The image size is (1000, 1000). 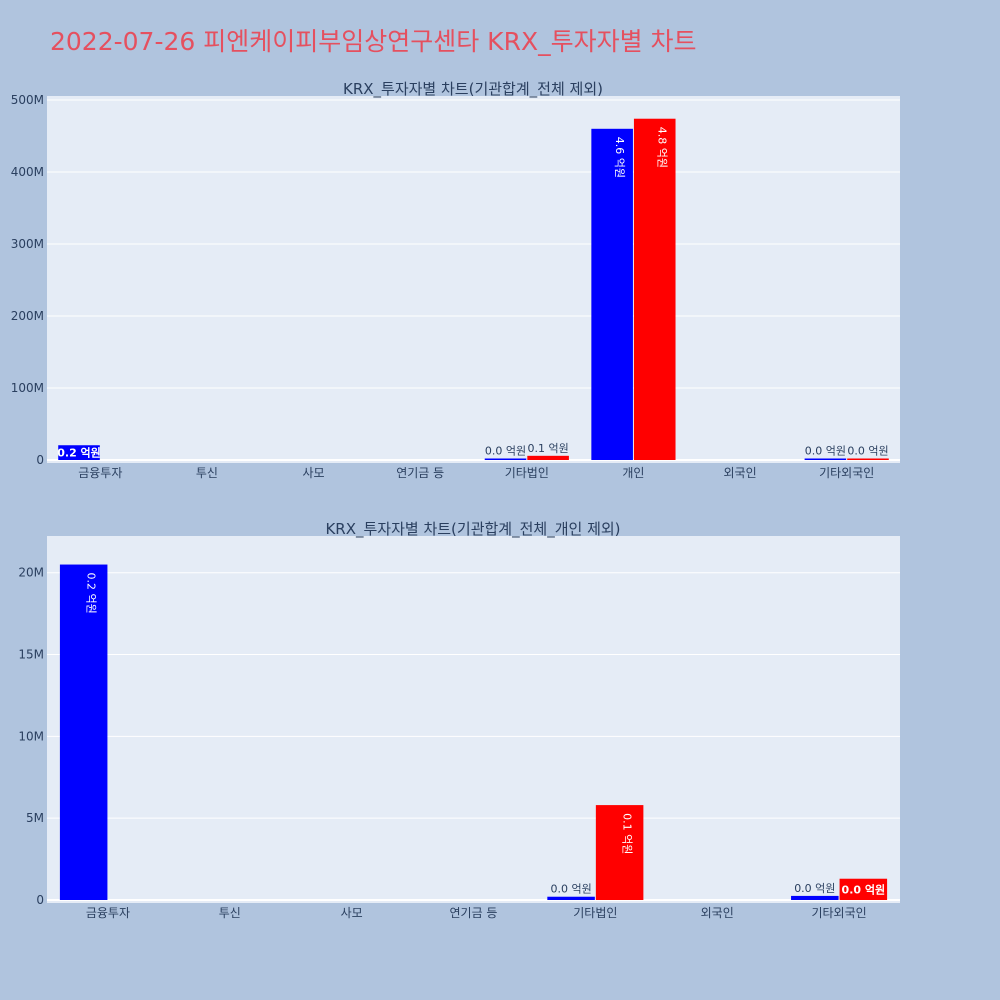 I want to click on x-tick-label: 개인, so click(x=633, y=473).